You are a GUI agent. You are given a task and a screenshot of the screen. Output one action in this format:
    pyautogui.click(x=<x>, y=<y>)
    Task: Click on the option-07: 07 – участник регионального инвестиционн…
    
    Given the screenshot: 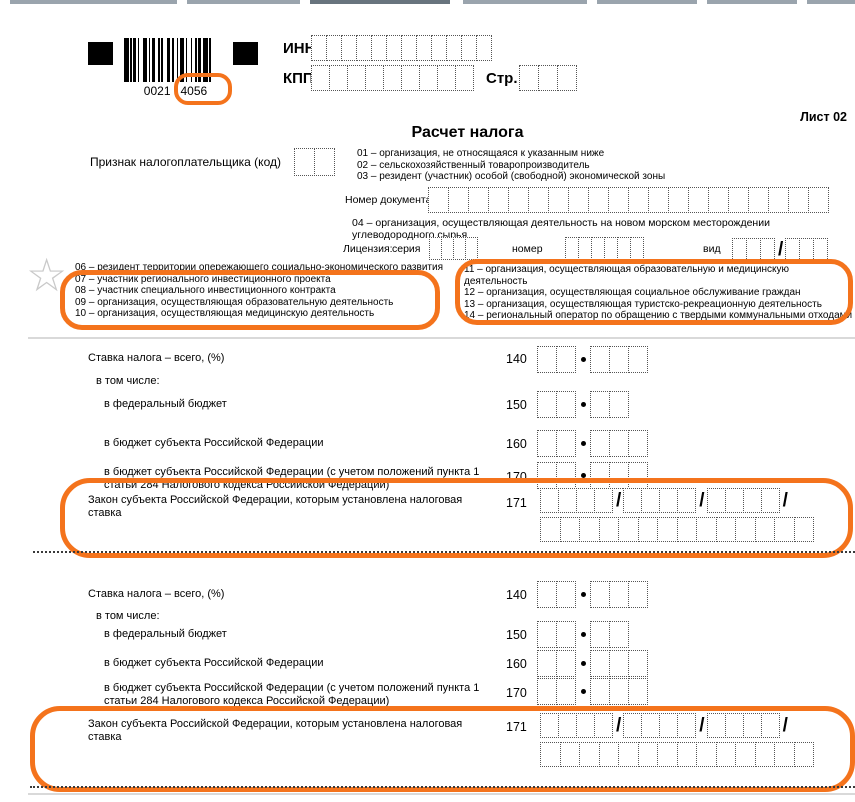 What is the action you would take?
    pyautogui.click(x=203, y=279)
    